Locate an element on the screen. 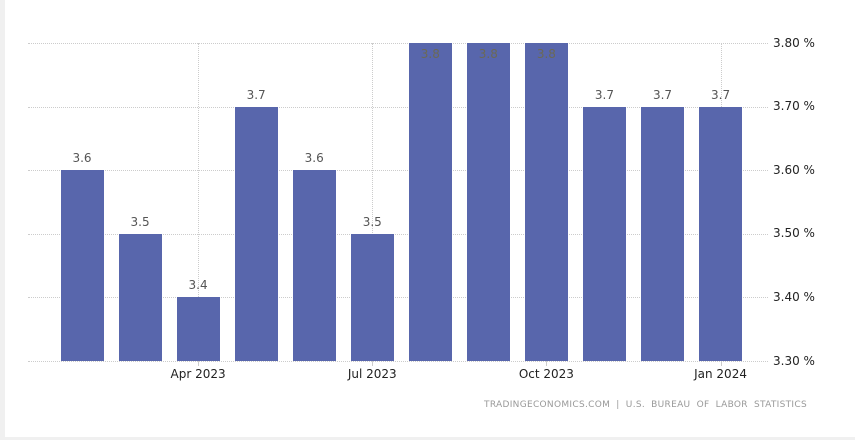  bar-value-label: 3.4 is located at coordinates (198, 285).